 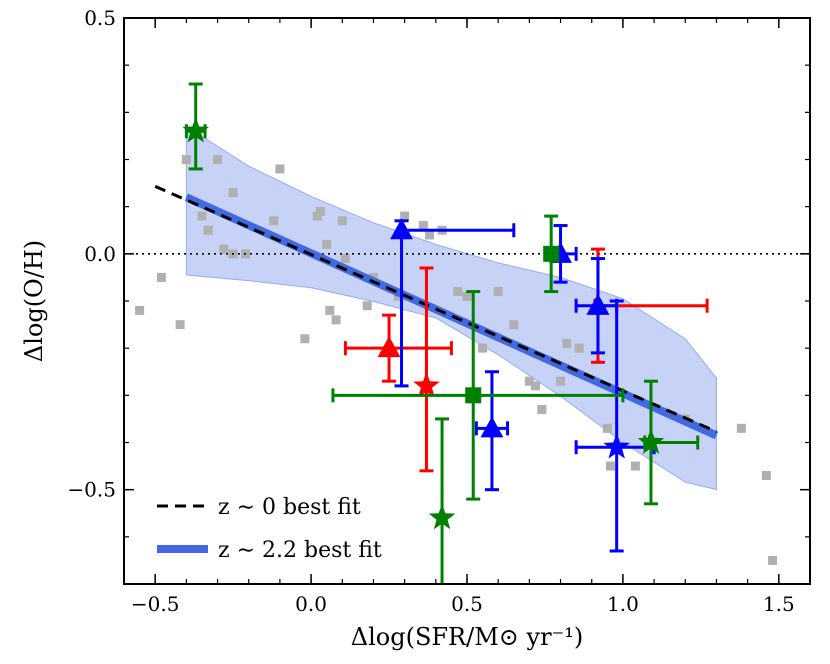 What do you see at coordinates (623, 604) in the screenshot?
I see `x-tick-label: 1.0` at bounding box center [623, 604].